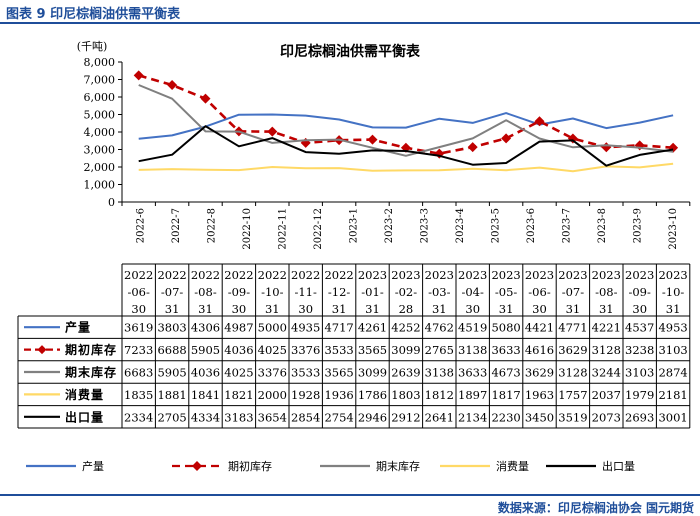  Describe the element at coordinates (100, 80) in the screenshot. I see `y-tick-label: 7,000` at that location.